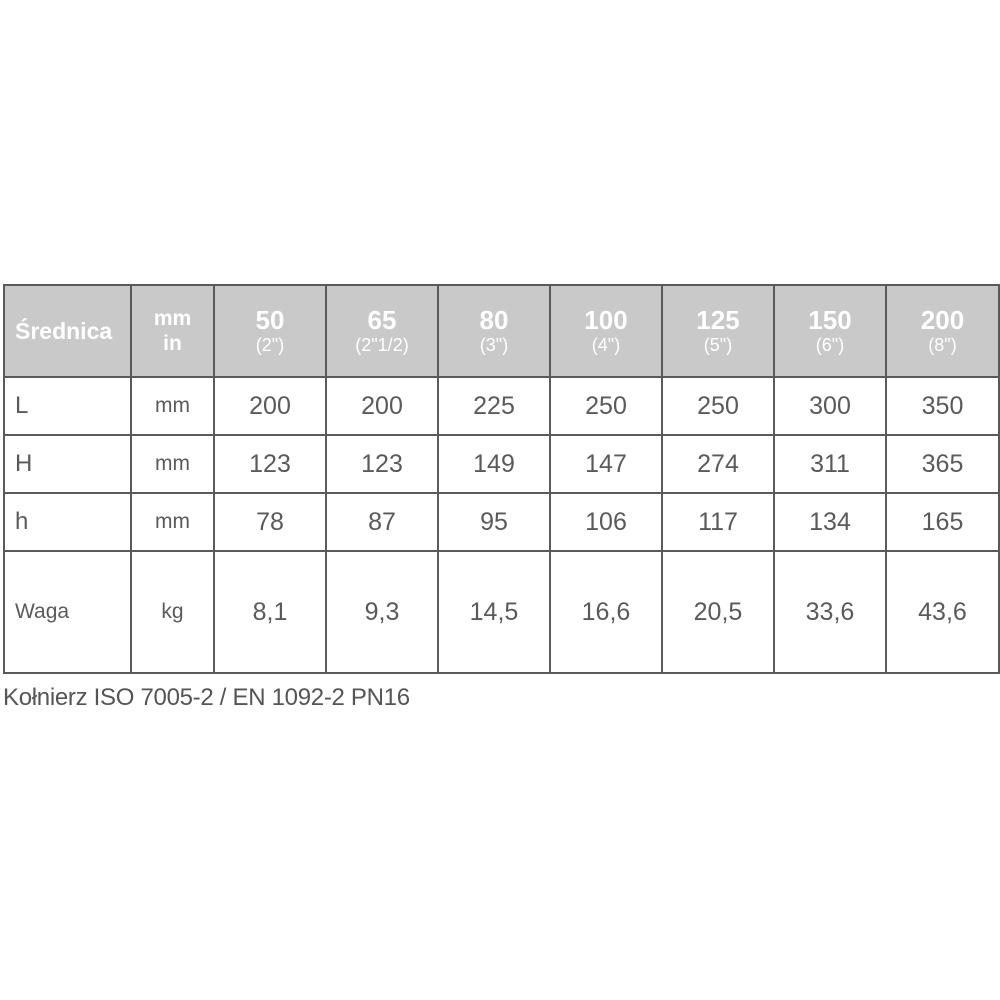 The width and height of the screenshot is (1000, 1000). Describe the element at coordinates (718, 345) in the screenshot. I see `size-in: (5")` at that location.